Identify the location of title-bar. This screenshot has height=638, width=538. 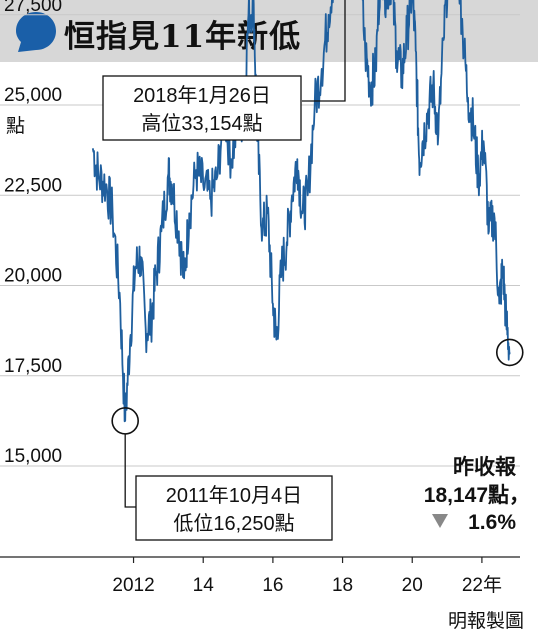
(269, 31).